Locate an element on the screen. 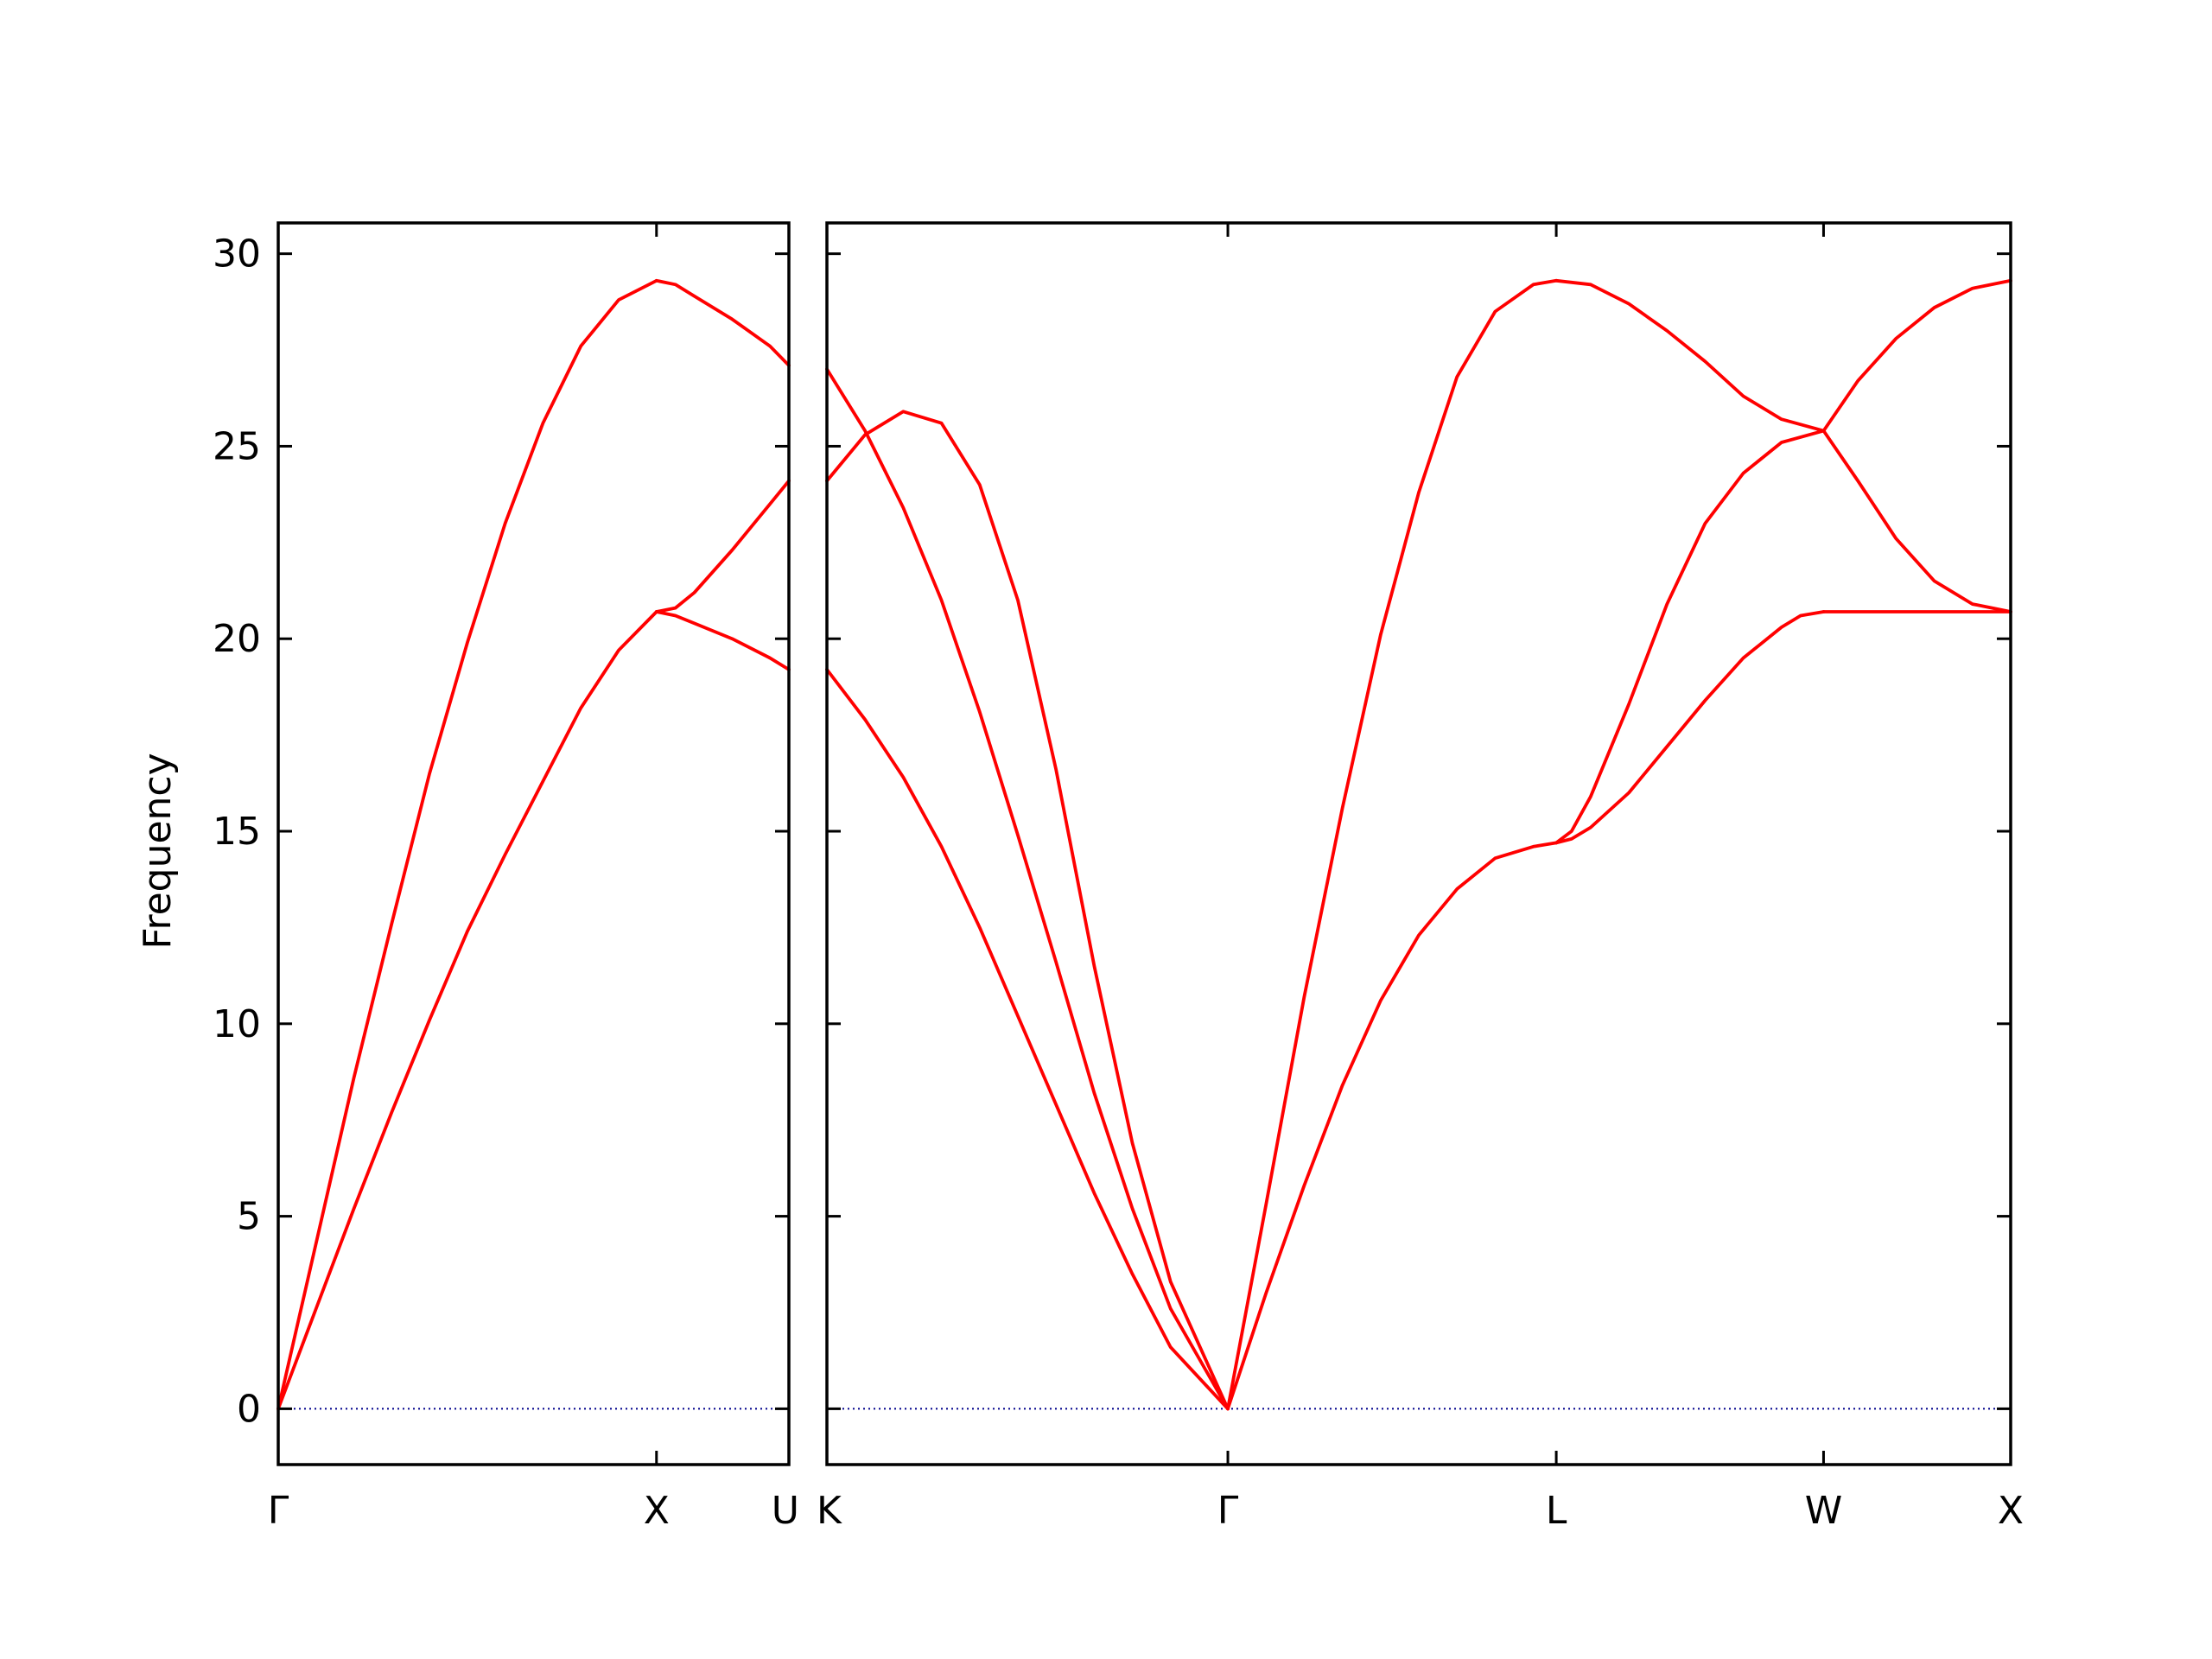 Image resolution: width=2212 pixels, height=1659 pixels. x-tick-label: L is located at coordinates (1556, 1511).